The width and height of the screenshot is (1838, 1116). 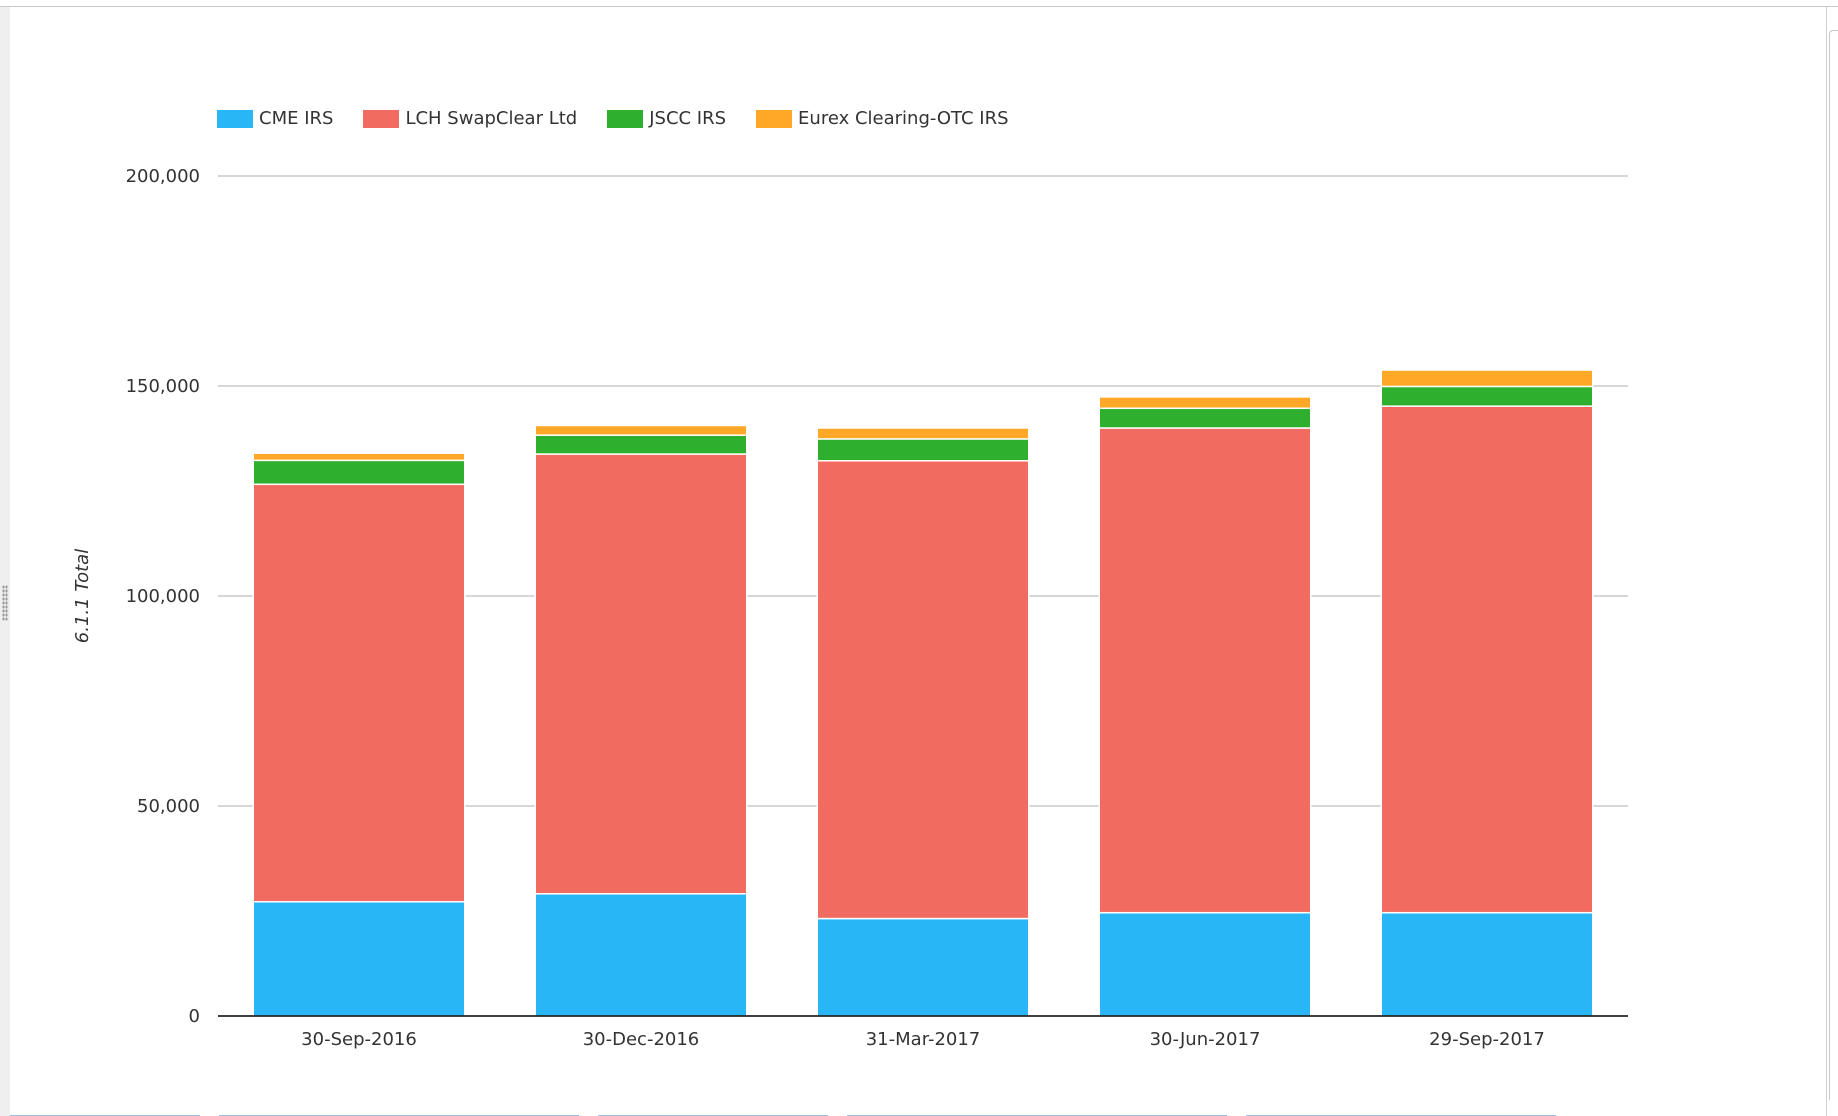 I want to click on y-tick-label: 50,000, so click(x=168, y=806).